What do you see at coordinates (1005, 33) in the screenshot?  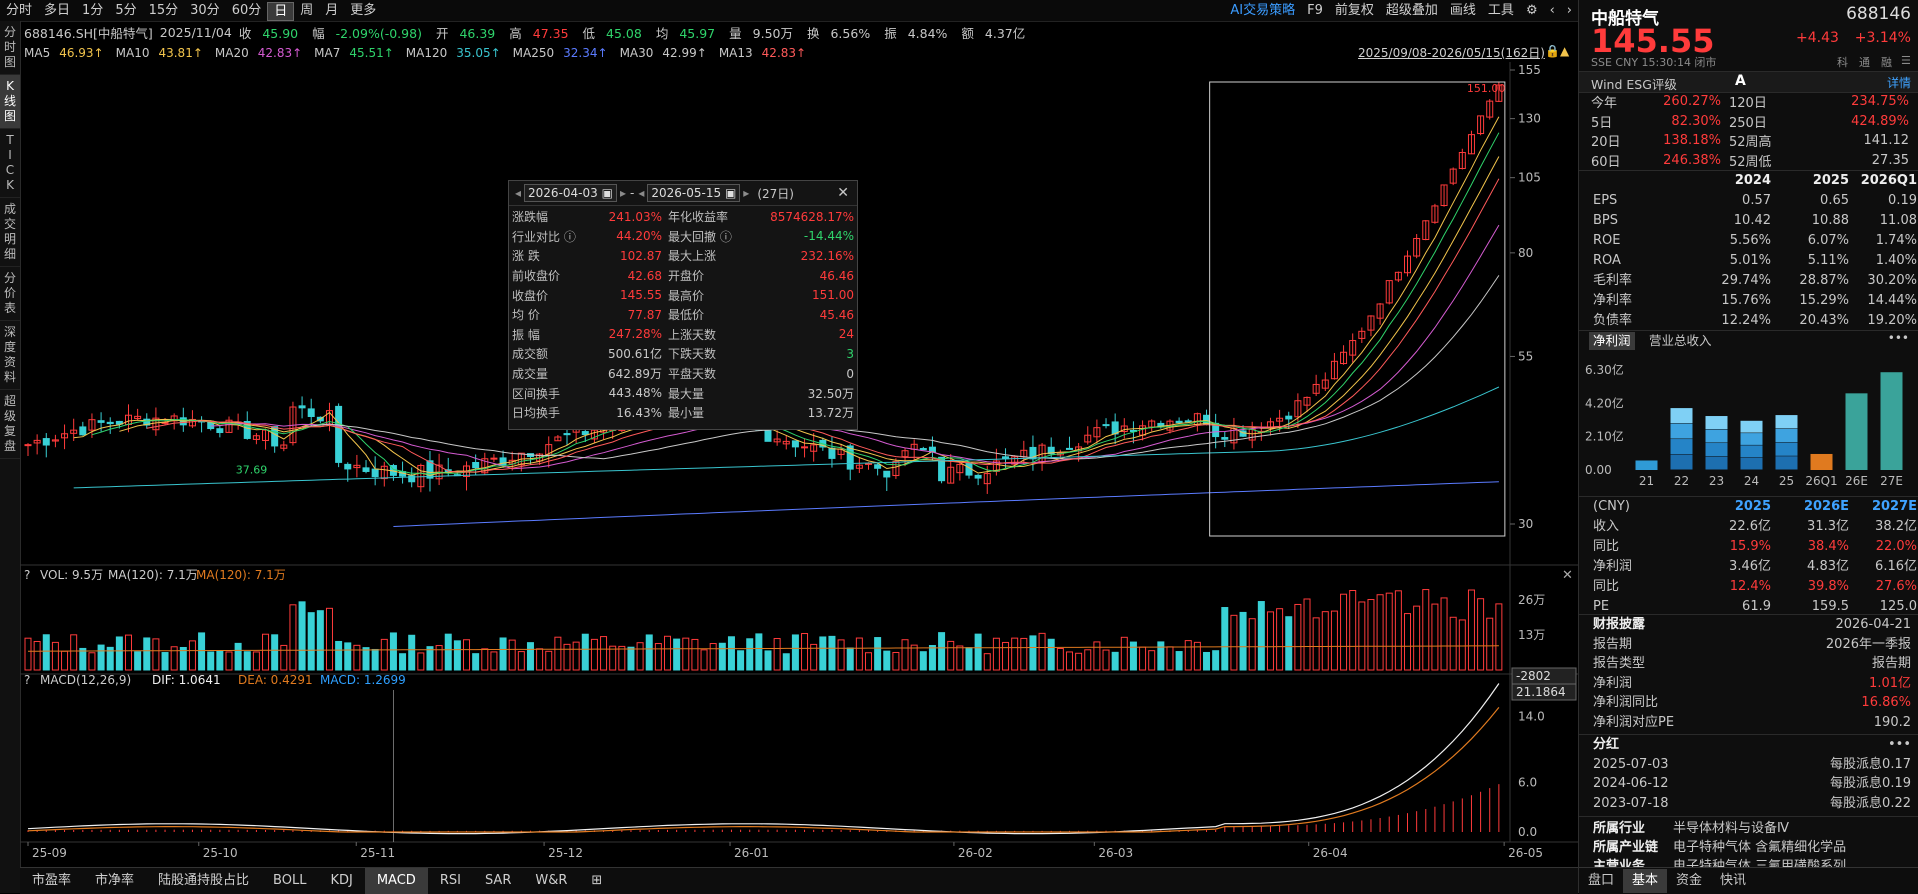 I see `amount-value: 4.37亿` at bounding box center [1005, 33].